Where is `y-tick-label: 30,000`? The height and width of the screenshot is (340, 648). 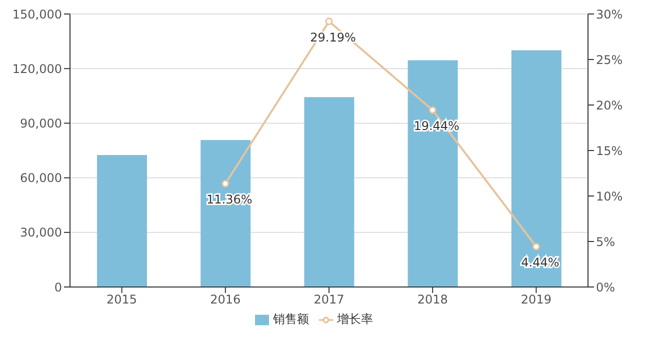 y-tick-label: 30,000 is located at coordinates (41, 233).